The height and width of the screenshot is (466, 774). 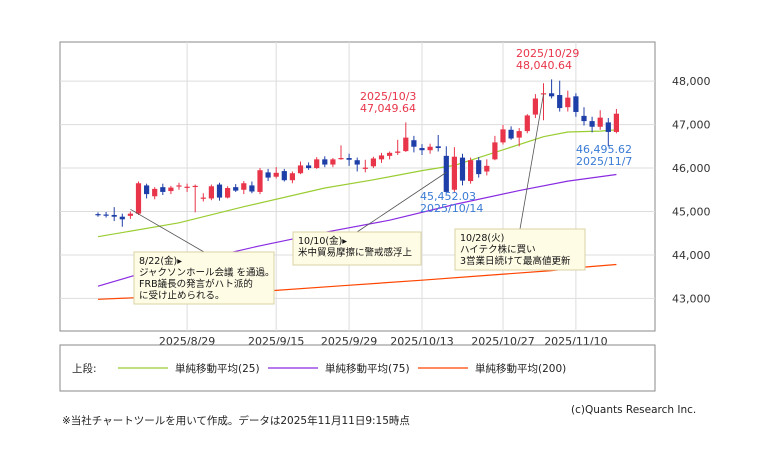 What do you see at coordinates (634, 410) in the screenshot?
I see `copyright-text: (c)Quants Research Inc.` at bounding box center [634, 410].